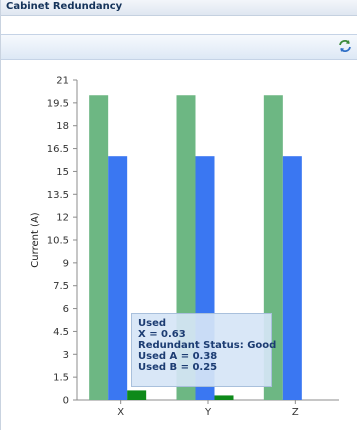  Describe the element at coordinates (58, 149) in the screenshot. I see `y-tick-label: 16.5` at that location.